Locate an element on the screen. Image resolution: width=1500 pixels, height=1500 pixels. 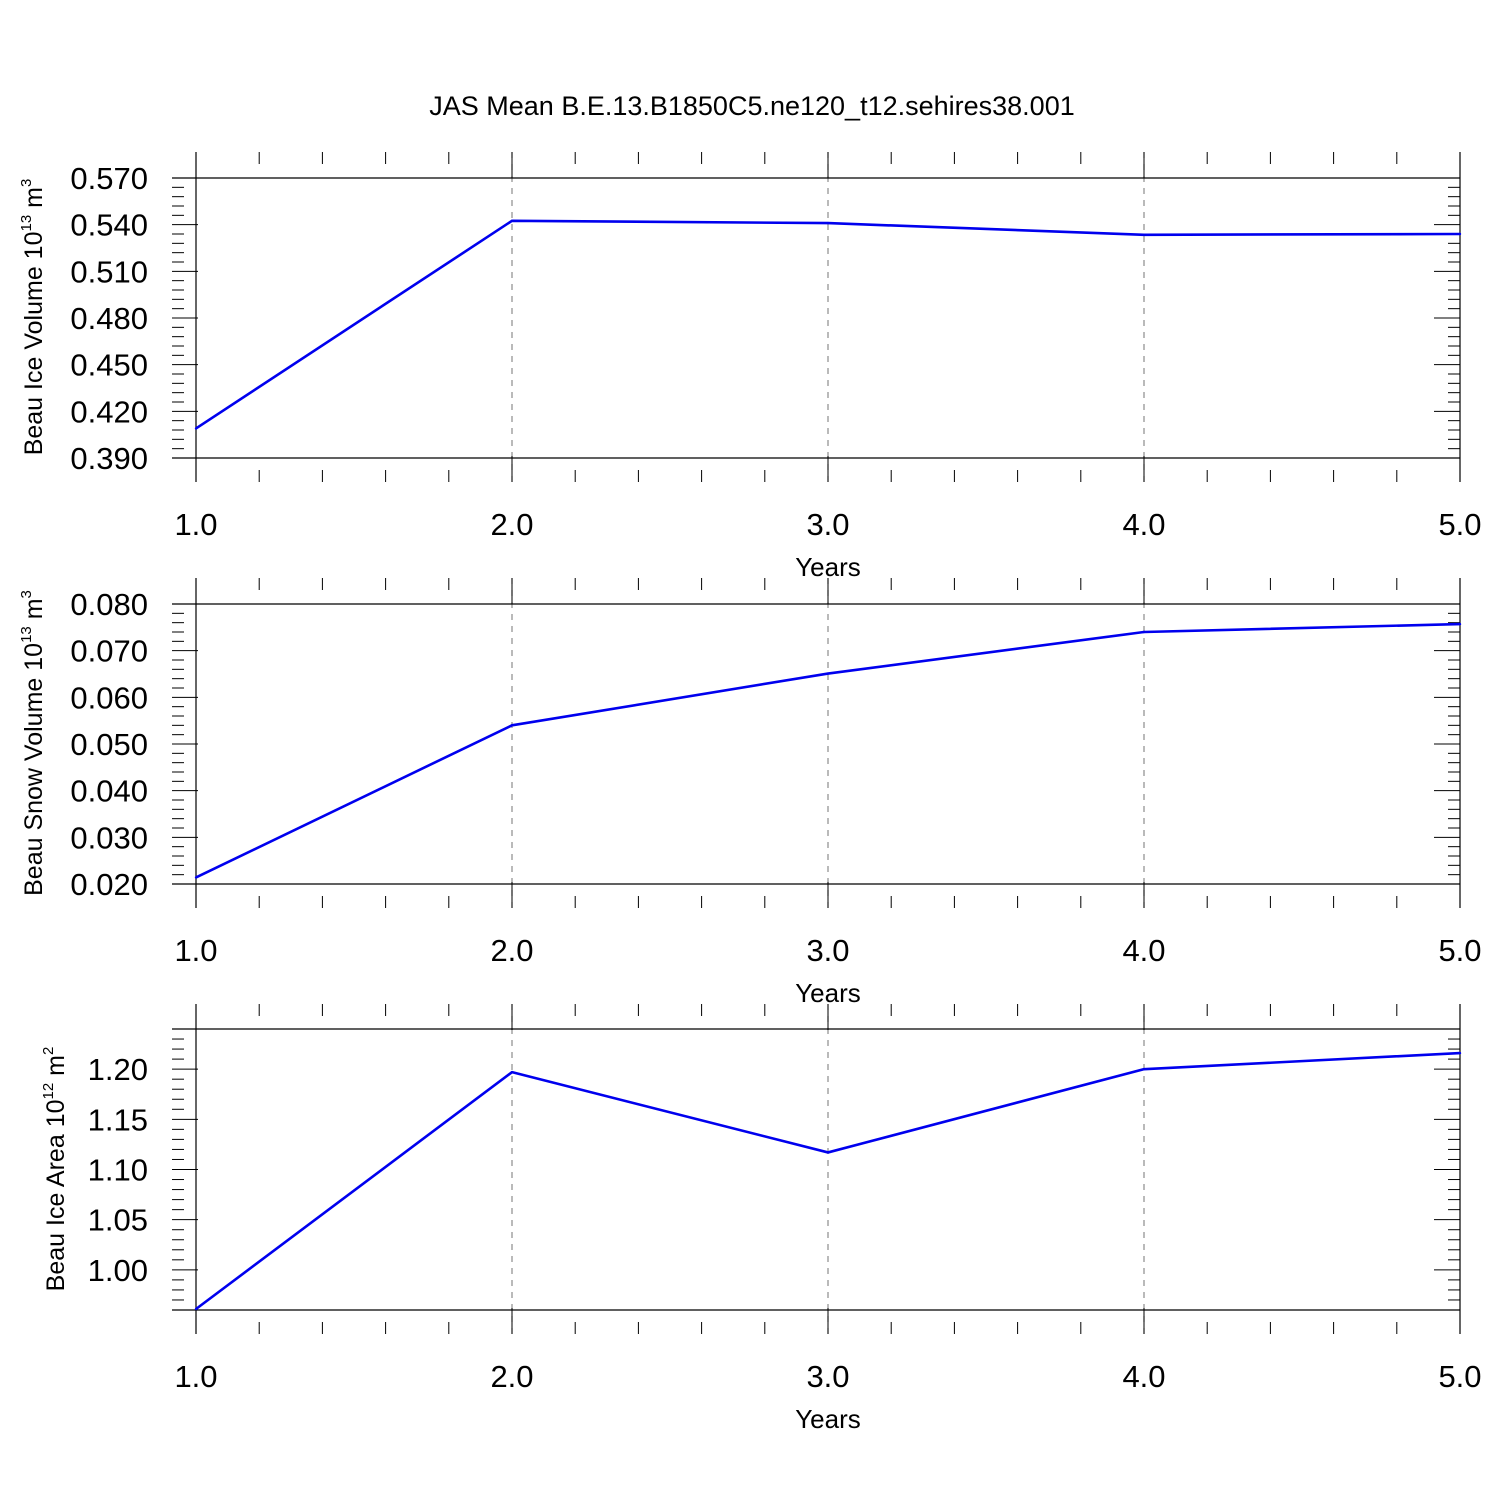
y-axis-label: Beau Ice Volume 1013 m3 is located at coordinates (33, 317).